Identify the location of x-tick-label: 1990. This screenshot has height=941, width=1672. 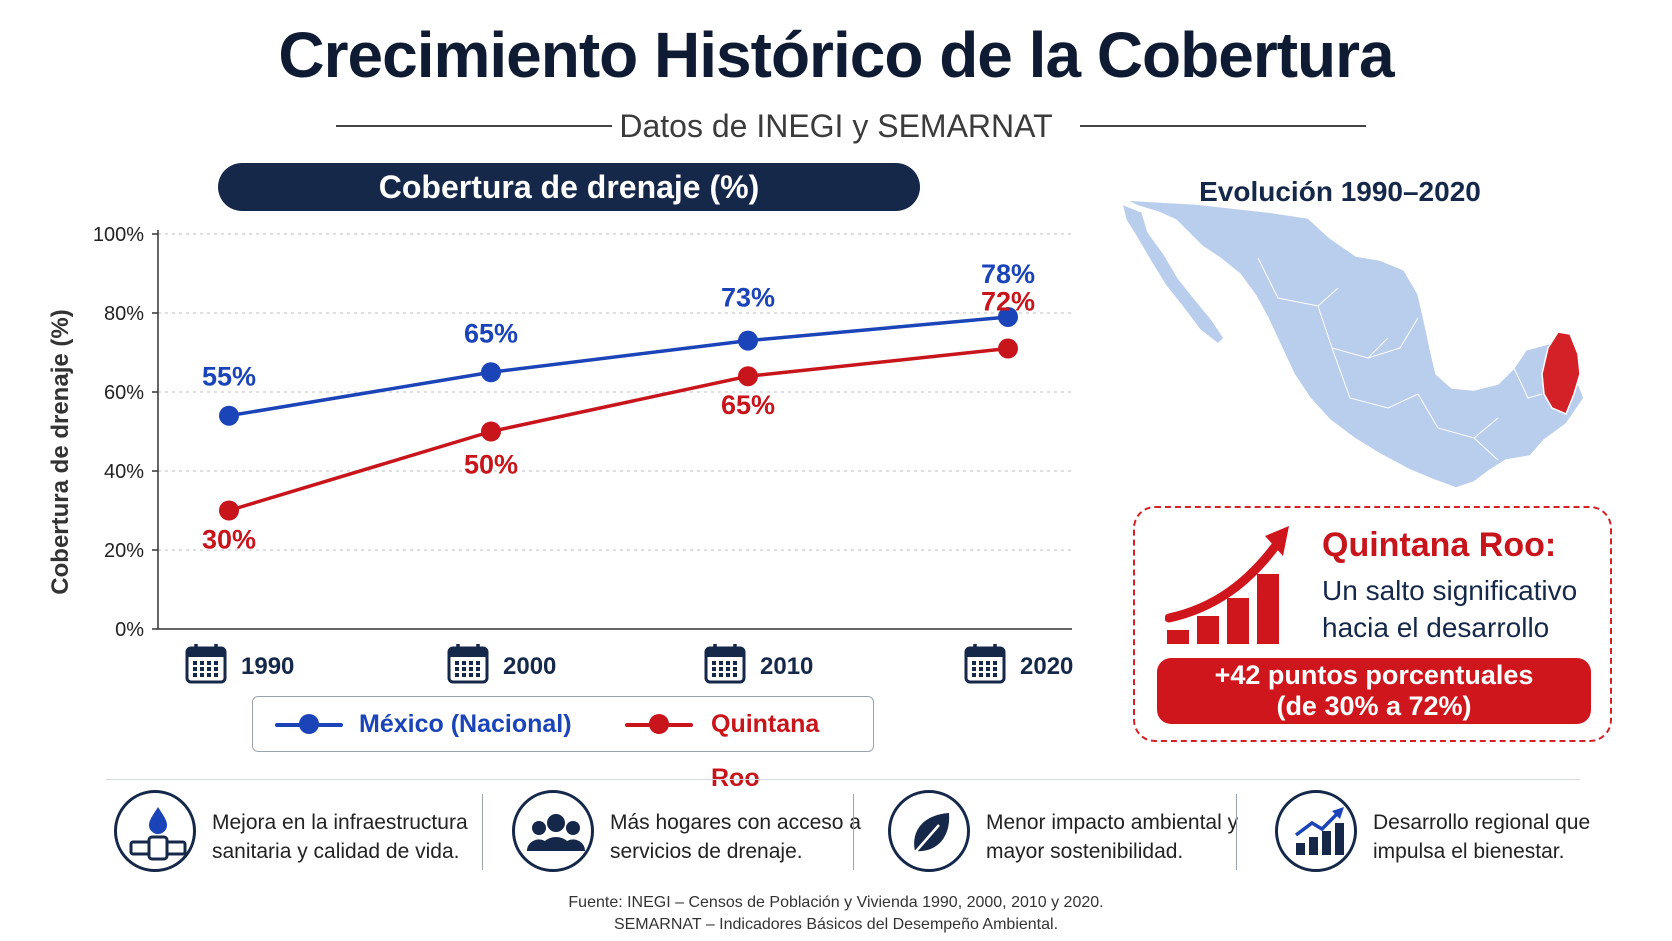
(267, 666).